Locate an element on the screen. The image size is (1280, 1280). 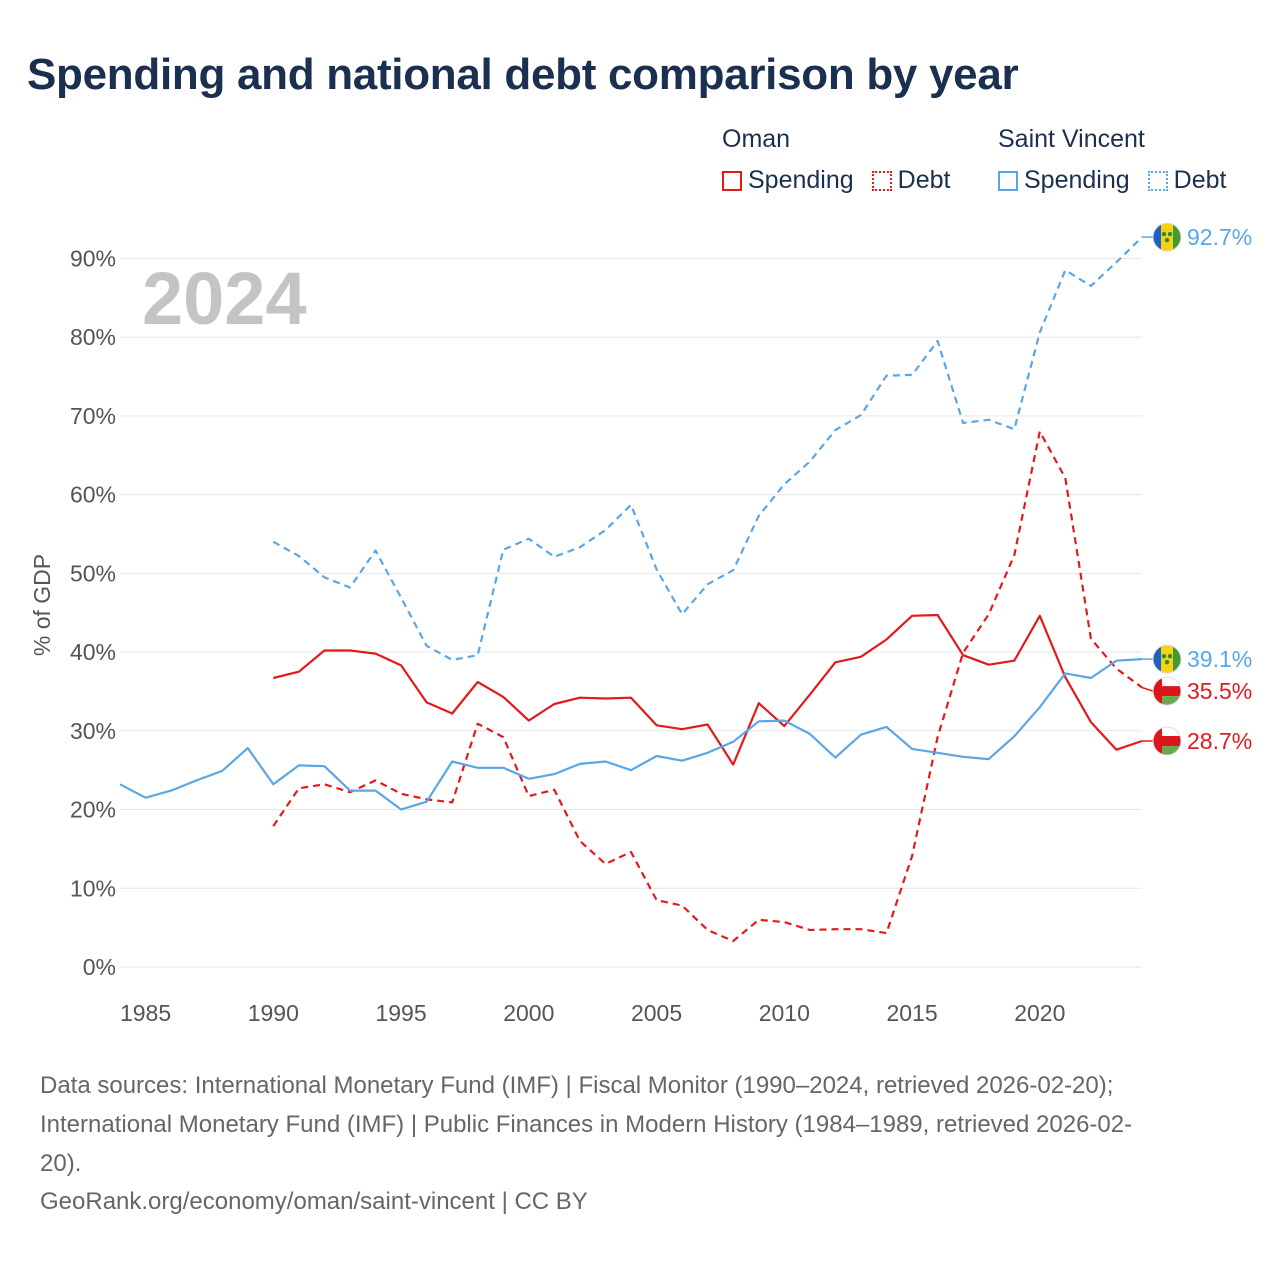
y-tick-label: 10% is located at coordinates (93, 888).